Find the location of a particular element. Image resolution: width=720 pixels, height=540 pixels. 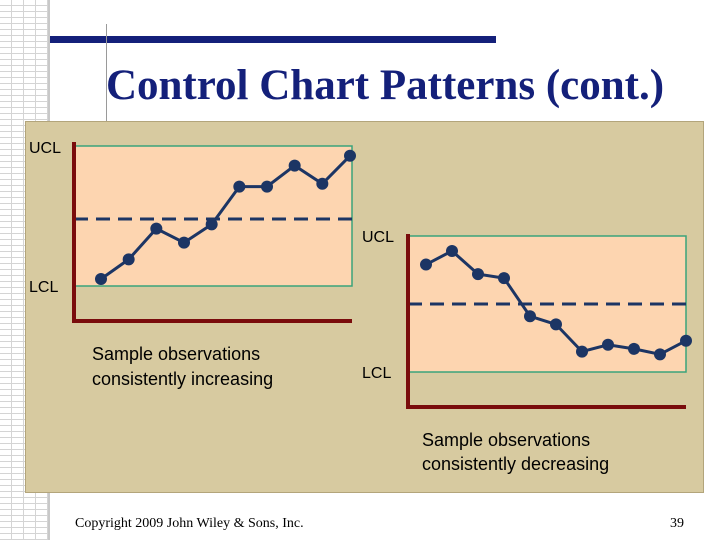

chart-1-plot-area is located at coordinates (213, 216).